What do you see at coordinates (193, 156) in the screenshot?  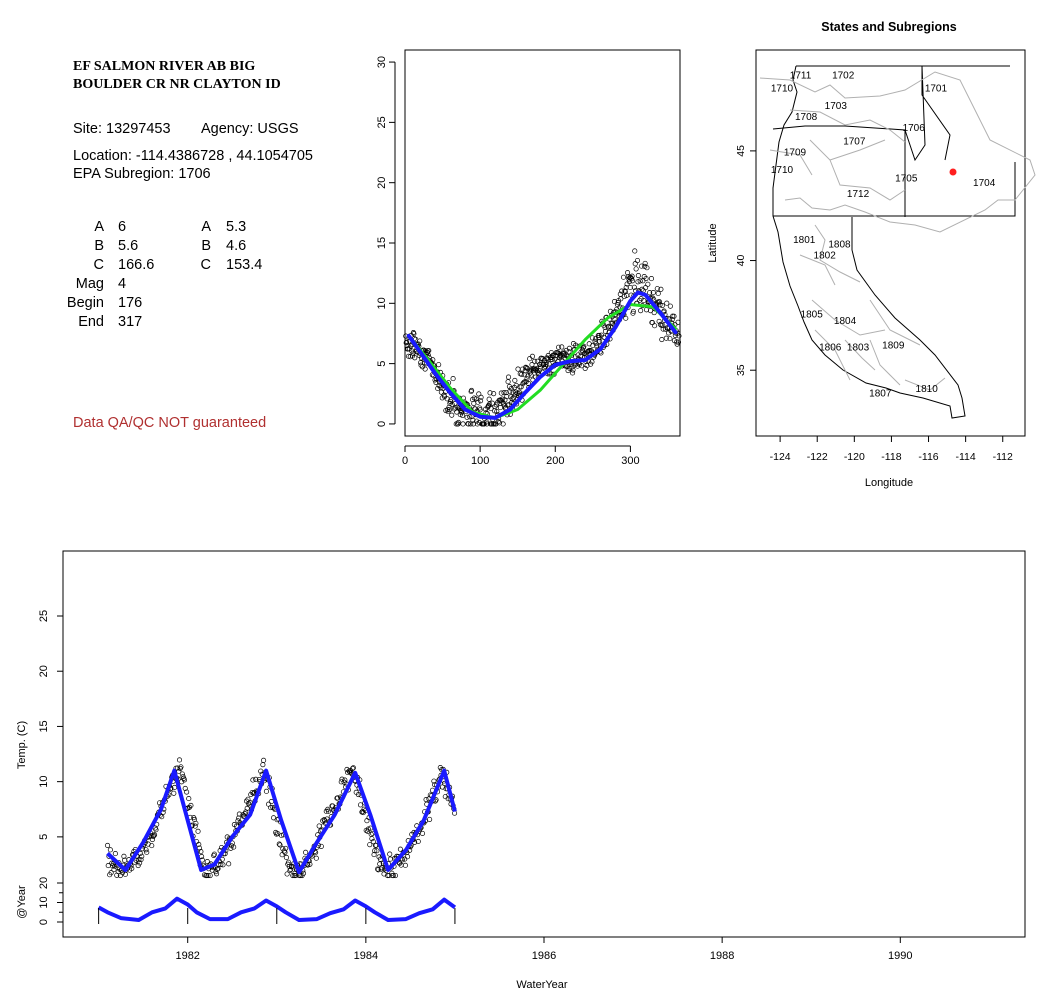 I see `location-label: Location: -114.4386728 , 44.1054705` at bounding box center [193, 156].